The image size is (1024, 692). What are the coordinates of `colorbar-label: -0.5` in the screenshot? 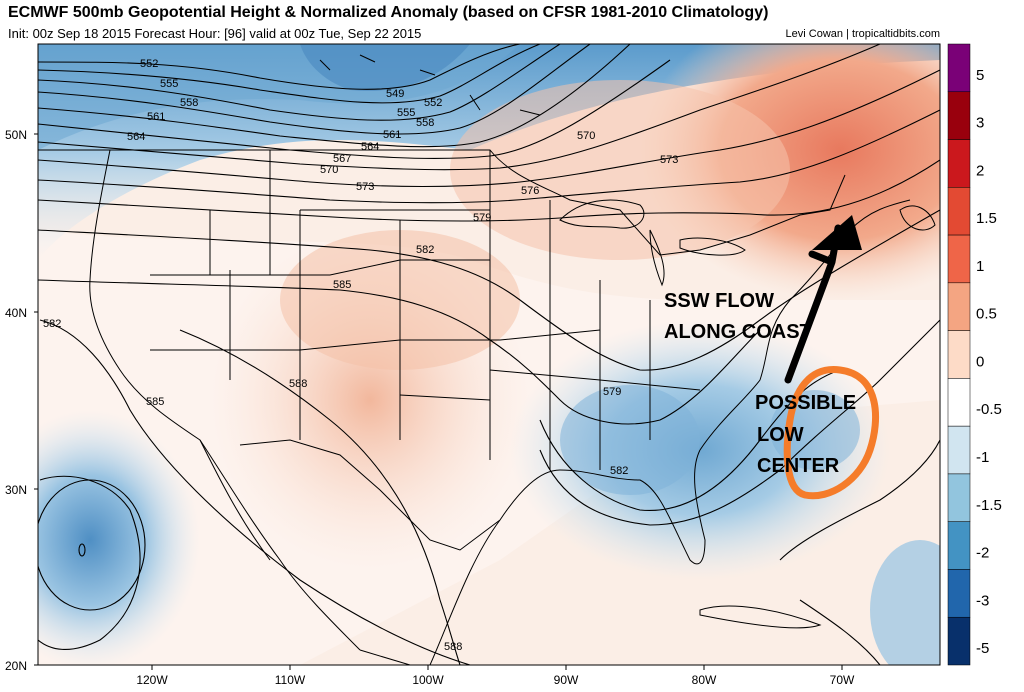 It's located at (989, 409).